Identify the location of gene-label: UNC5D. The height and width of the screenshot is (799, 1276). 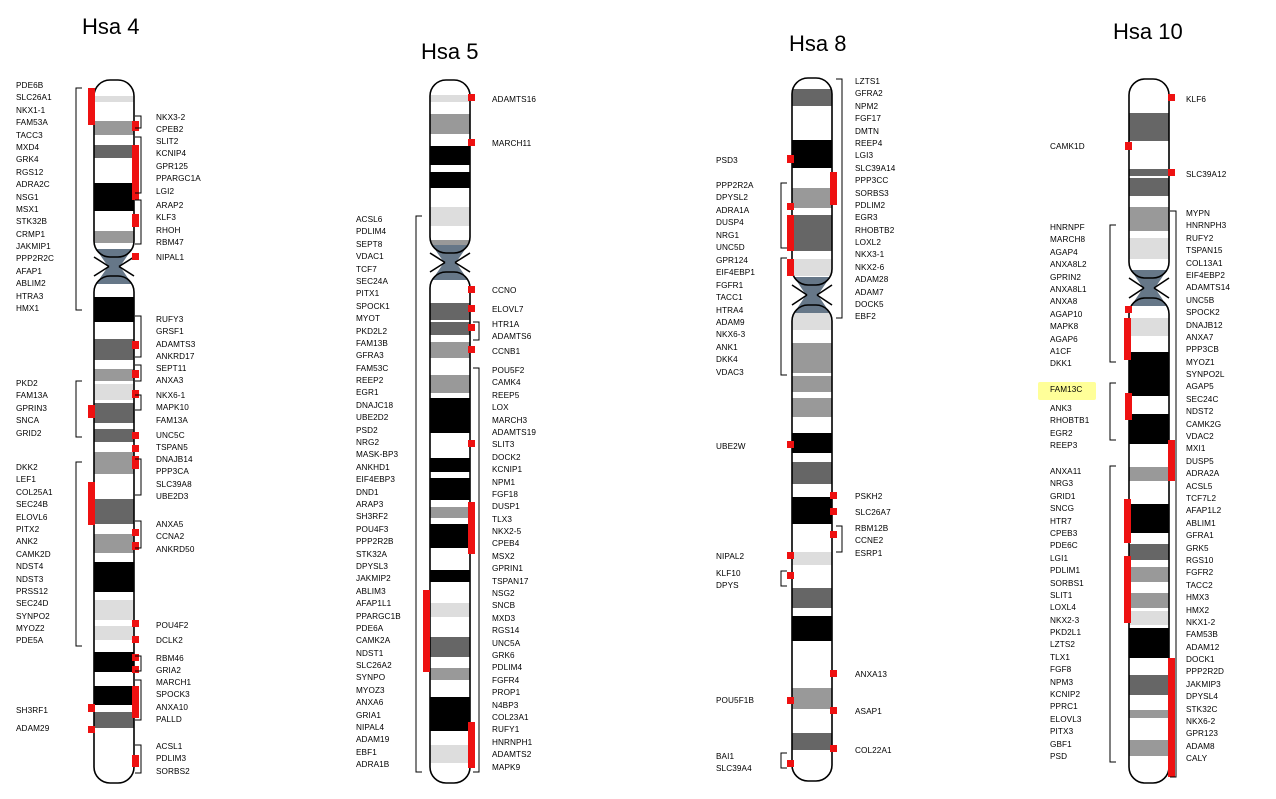
(730, 247).